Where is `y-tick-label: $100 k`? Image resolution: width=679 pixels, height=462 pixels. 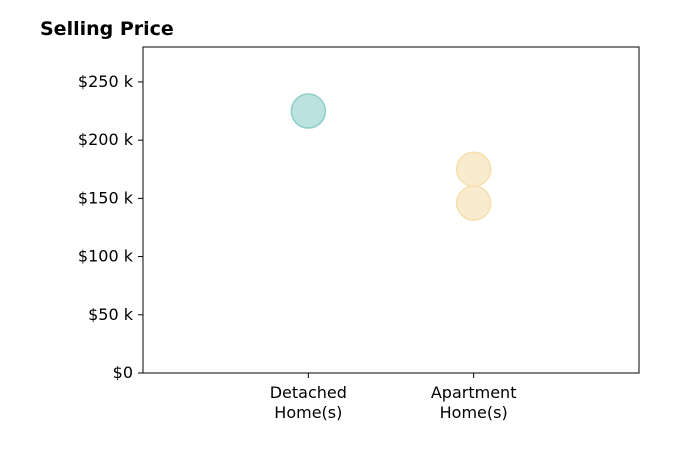
y-tick-label: $100 k is located at coordinates (106, 256).